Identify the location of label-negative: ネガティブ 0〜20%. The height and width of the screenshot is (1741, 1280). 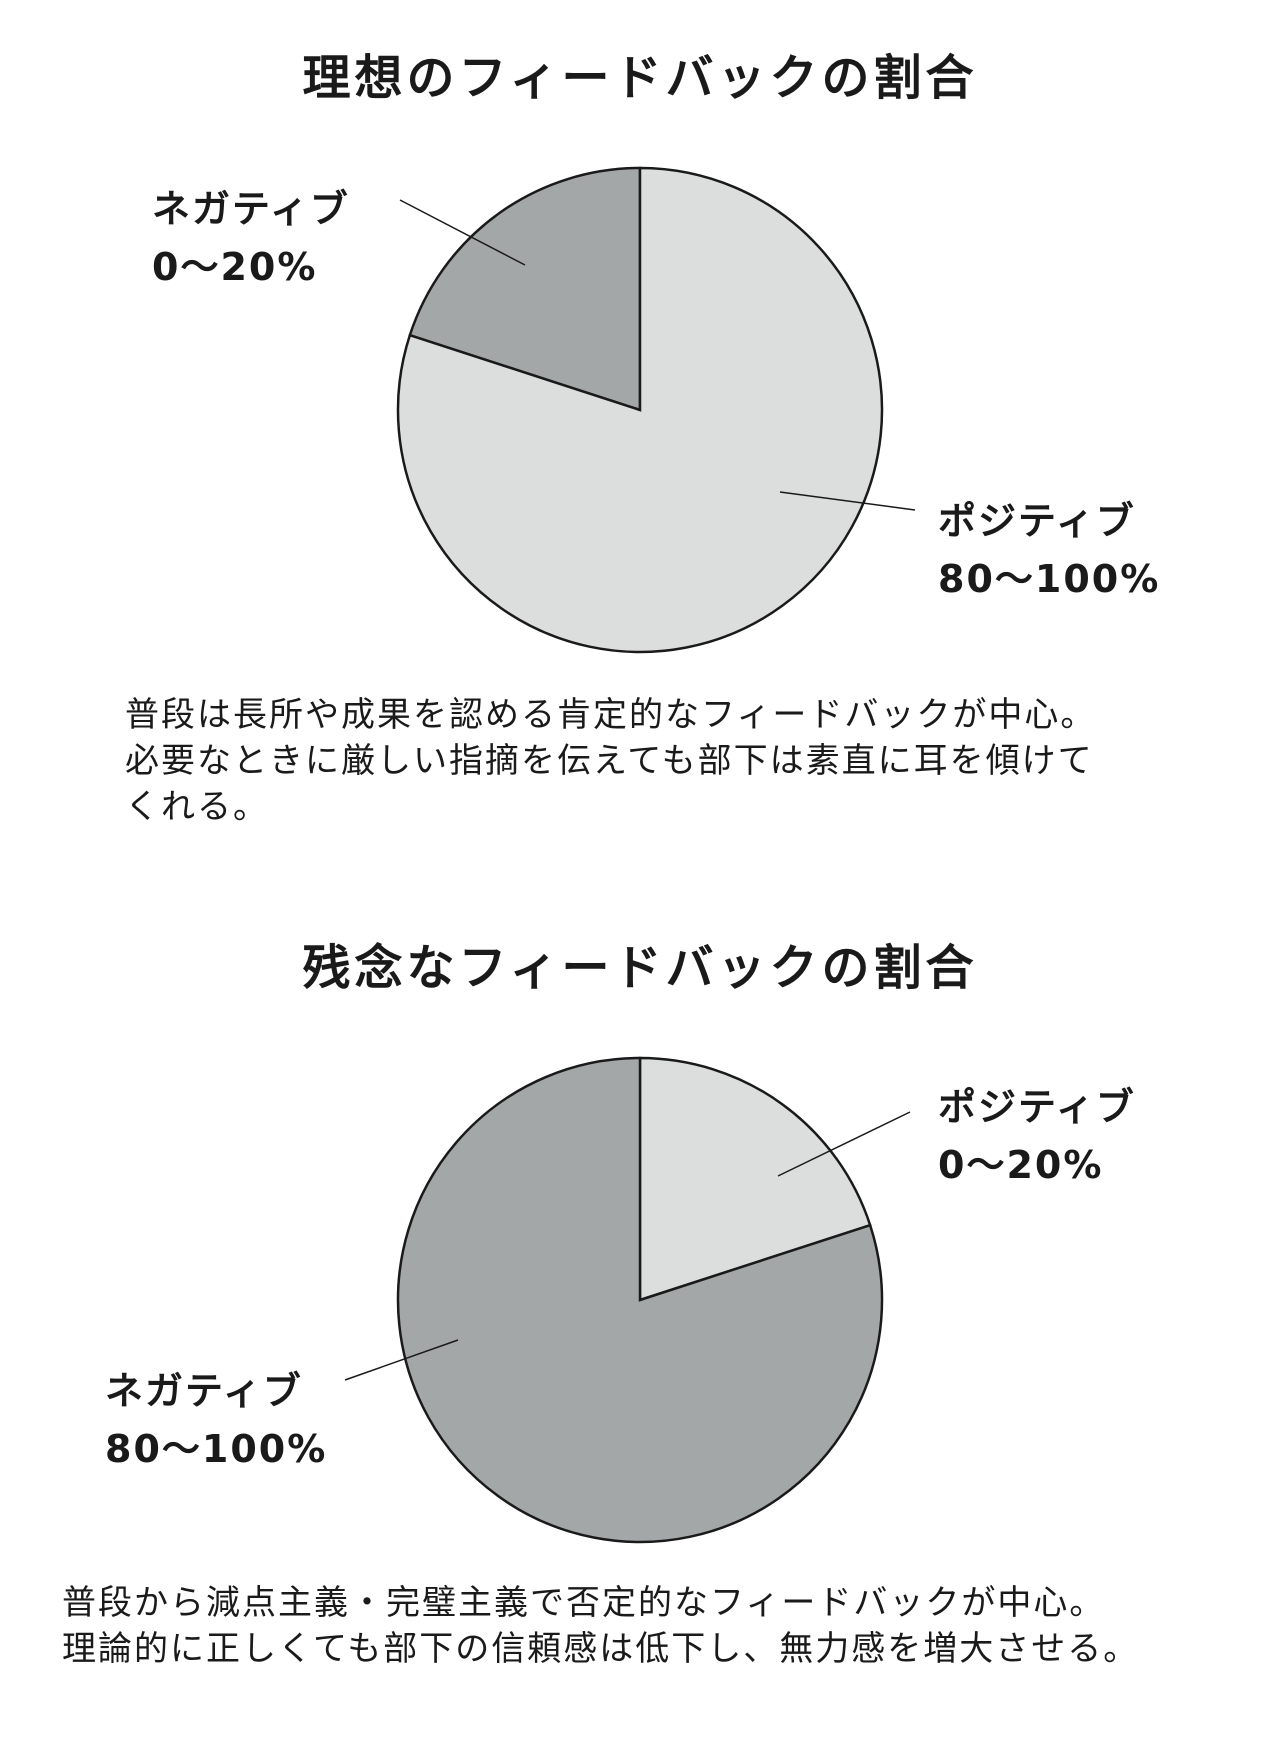
(251, 238).